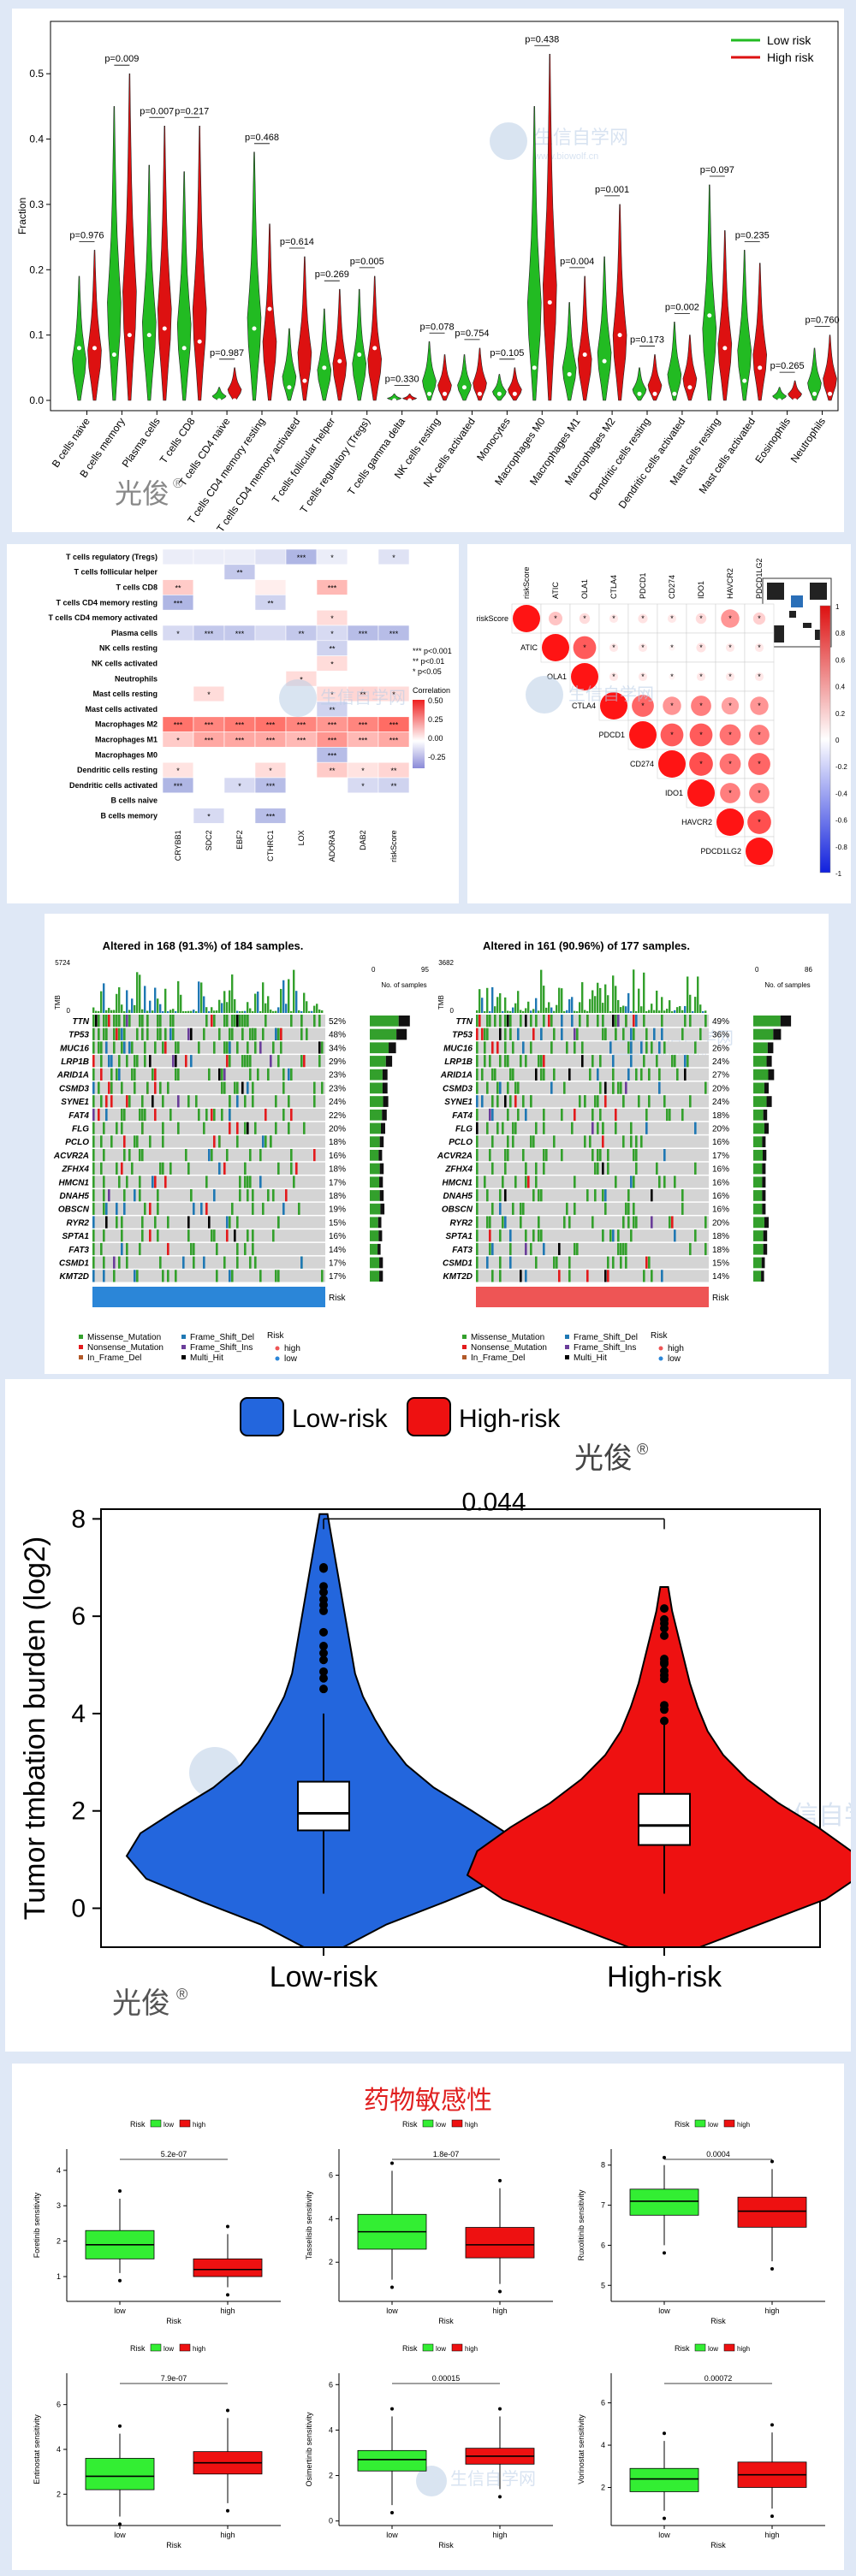 The height and width of the screenshot is (2576, 856). I want to click on box, so click(664, 1819).